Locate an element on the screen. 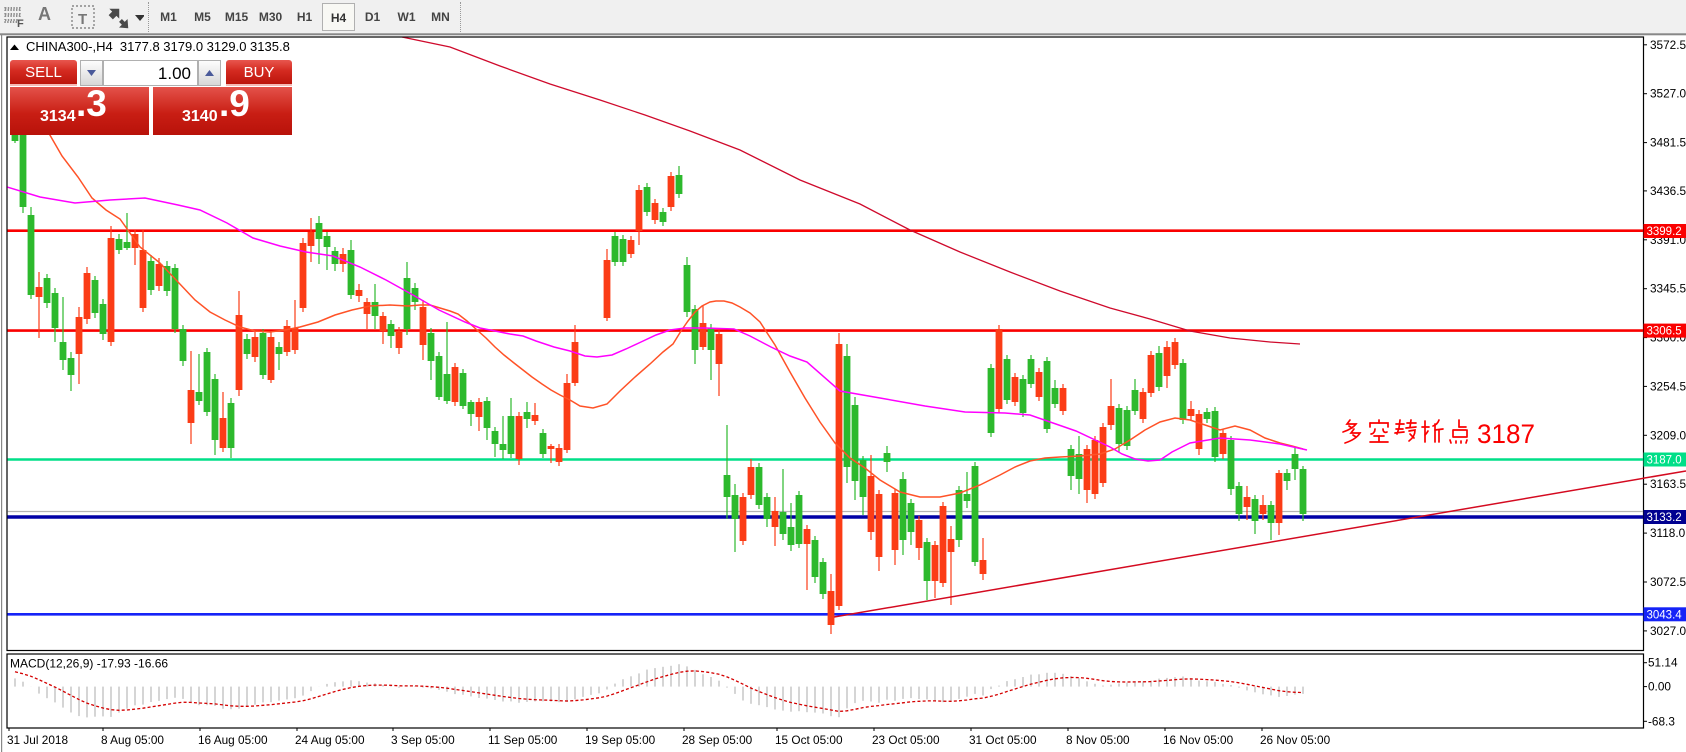  svg-text: 23 Oct 05:00 is located at coordinates (906, 740).